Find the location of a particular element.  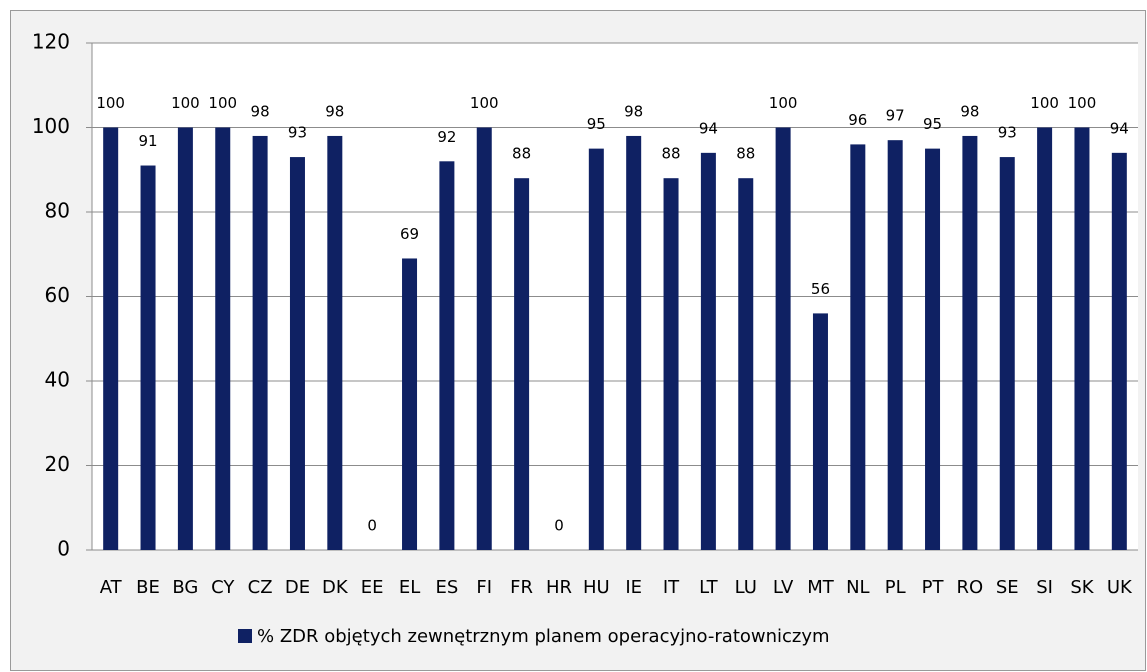

x-tick-label: ES is located at coordinates (446, 587).